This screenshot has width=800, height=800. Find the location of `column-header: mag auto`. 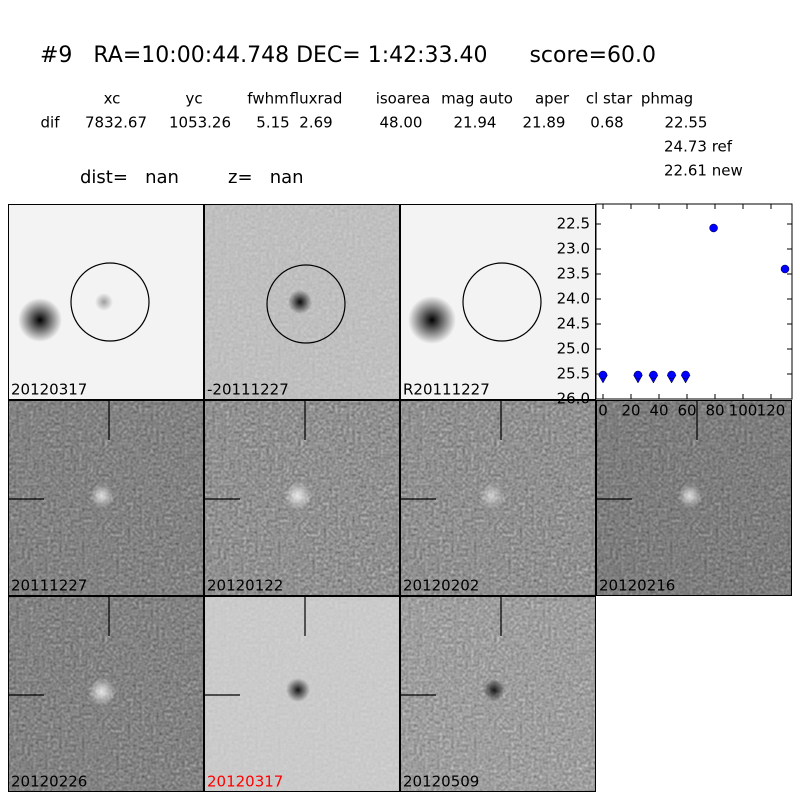

column-header: mag auto is located at coordinates (477, 99).